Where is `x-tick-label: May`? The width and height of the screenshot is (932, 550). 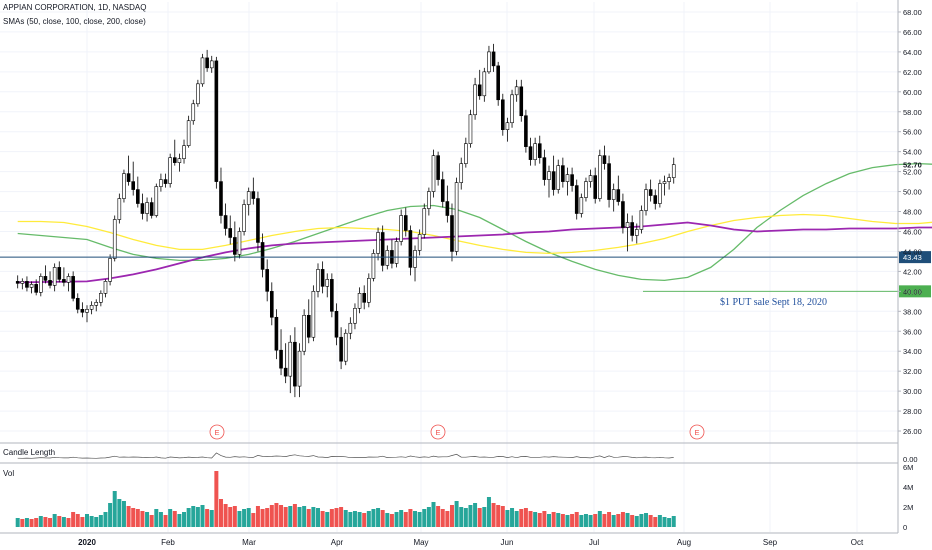 x-tick-label: May is located at coordinates (420, 542).